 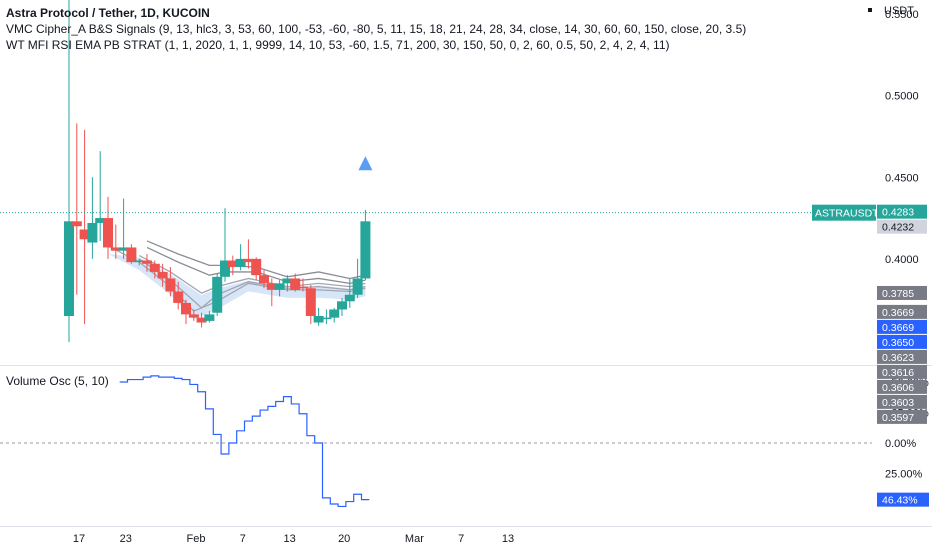 What do you see at coordinates (344, 539) in the screenshot?
I see `time-tick-label: 20` at bounding box center [344, 539].